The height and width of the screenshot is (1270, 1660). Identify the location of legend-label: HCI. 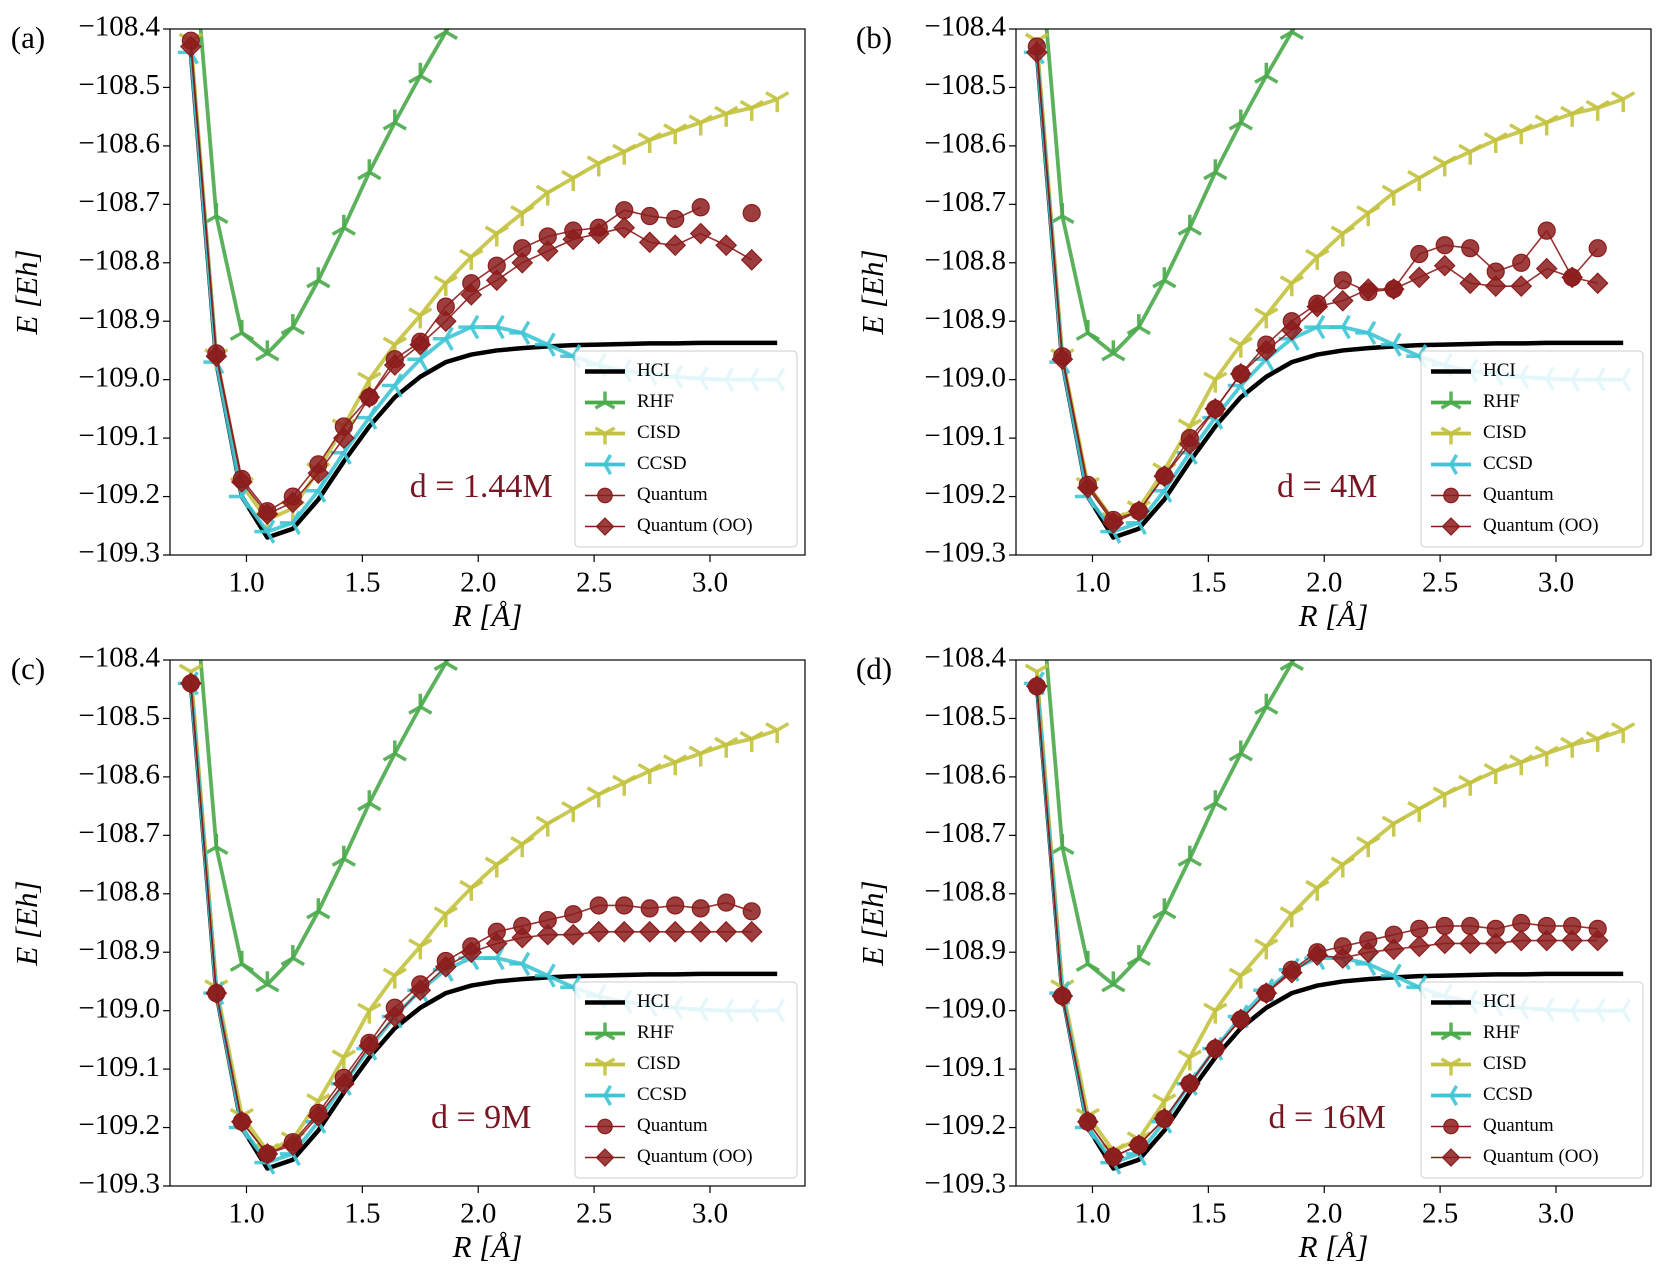
(1499, 370).